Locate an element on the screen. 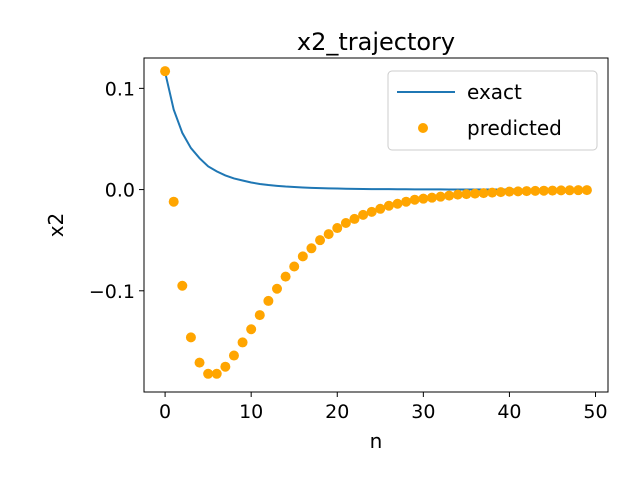  legend-box is located at coordinates (492, 110).